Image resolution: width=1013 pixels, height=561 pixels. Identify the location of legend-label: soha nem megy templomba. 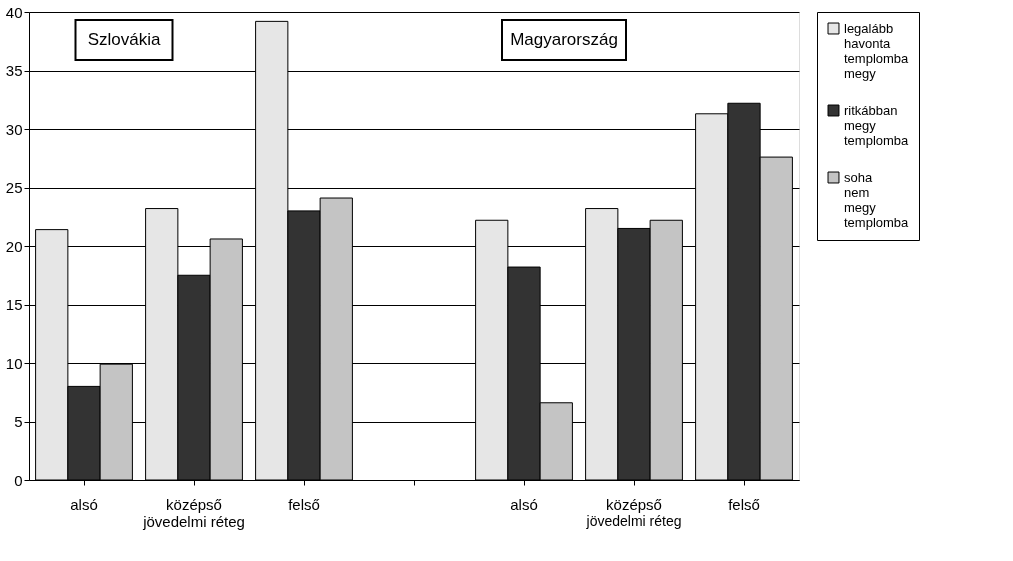
(877, 199).